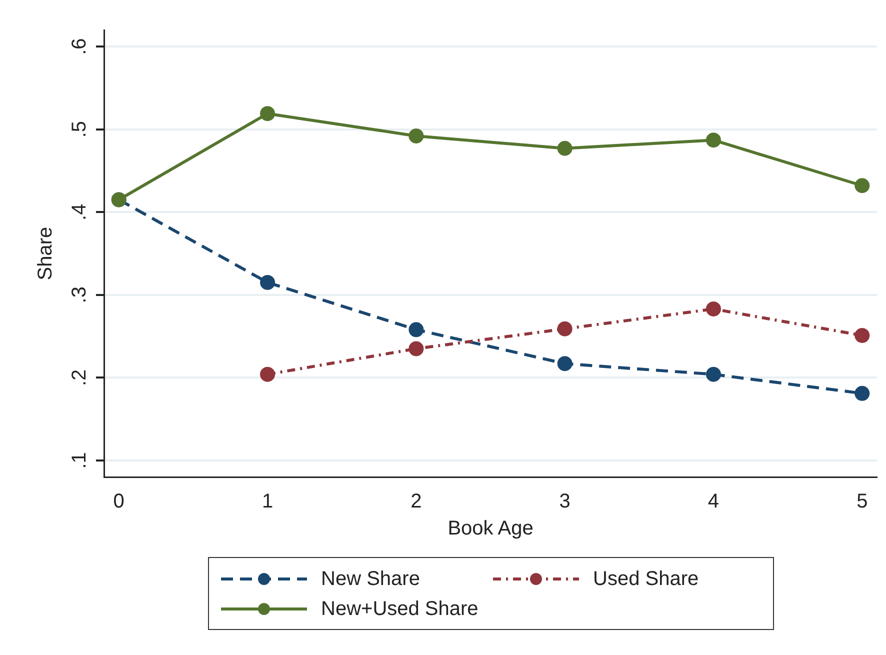 The image size is (886, 655). I want to click on x-tick-label: 1, so click(268, 501).